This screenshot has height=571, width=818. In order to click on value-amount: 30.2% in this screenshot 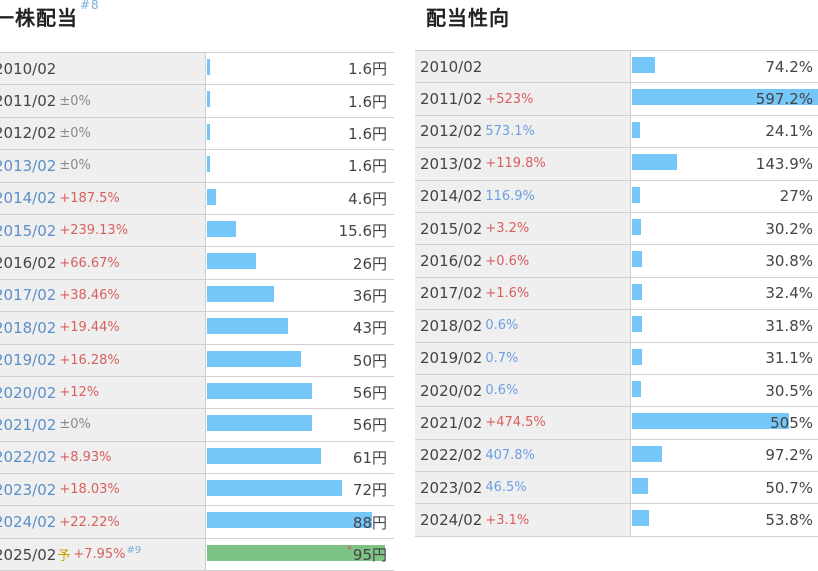, I will do `click(789, 228)`.